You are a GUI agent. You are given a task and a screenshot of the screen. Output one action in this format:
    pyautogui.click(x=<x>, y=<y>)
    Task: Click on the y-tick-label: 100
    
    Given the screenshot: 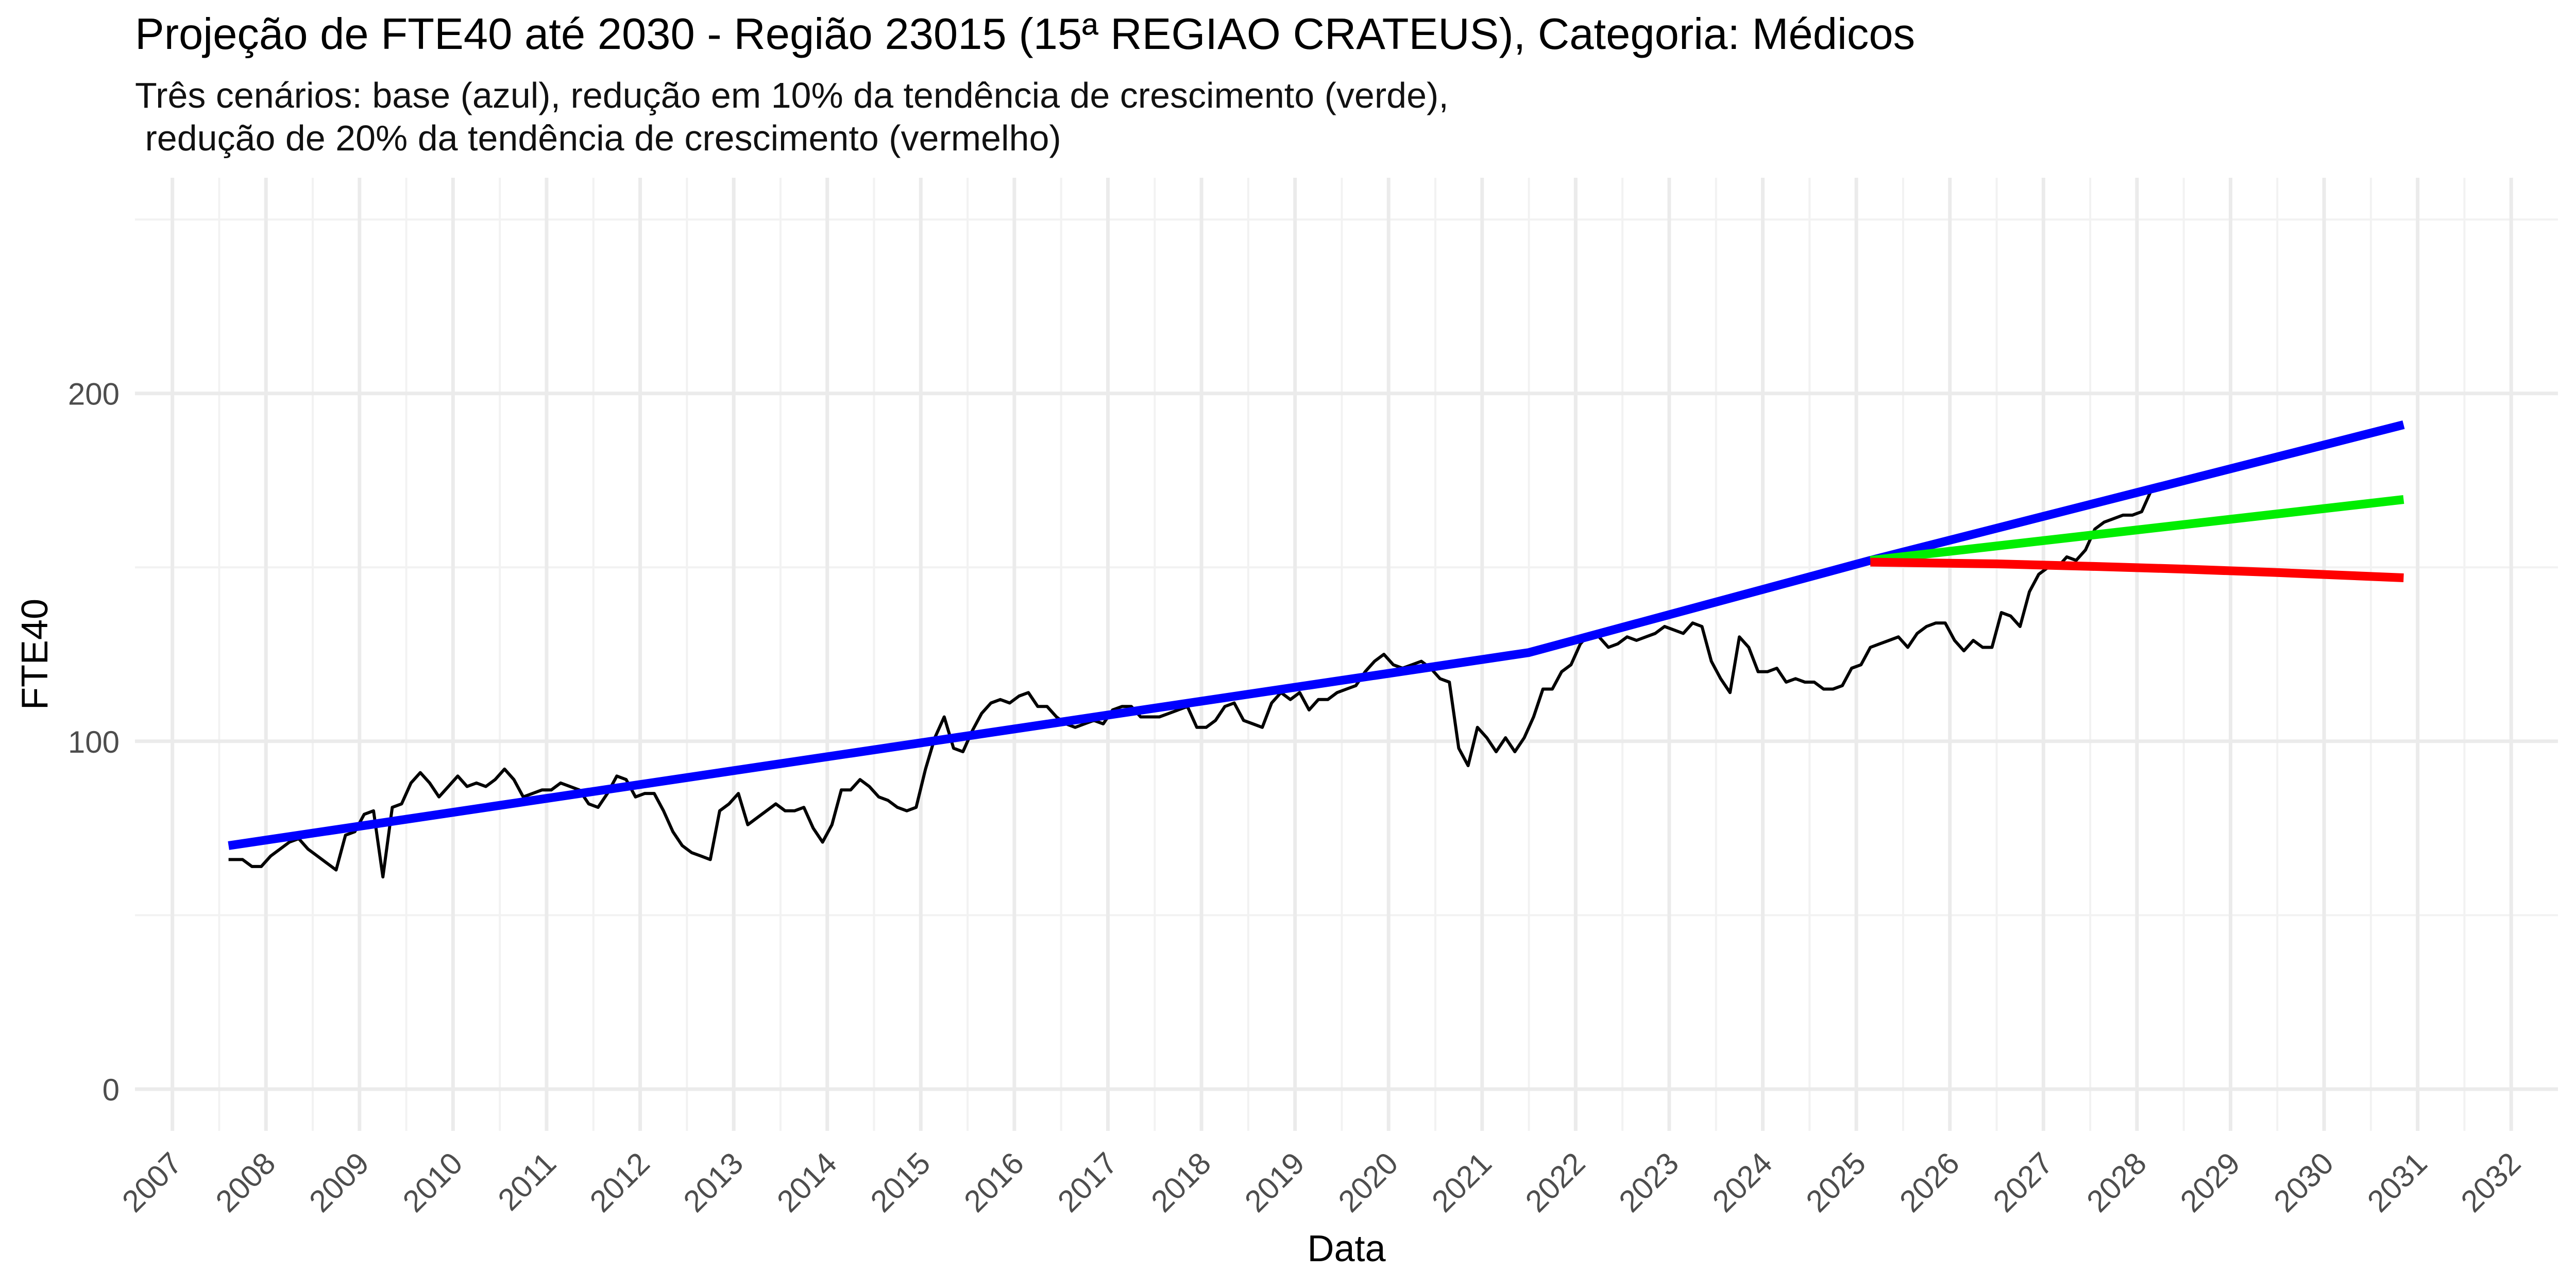 What is the action you would take?
    pyautogui.click(x=94, y=742)
    